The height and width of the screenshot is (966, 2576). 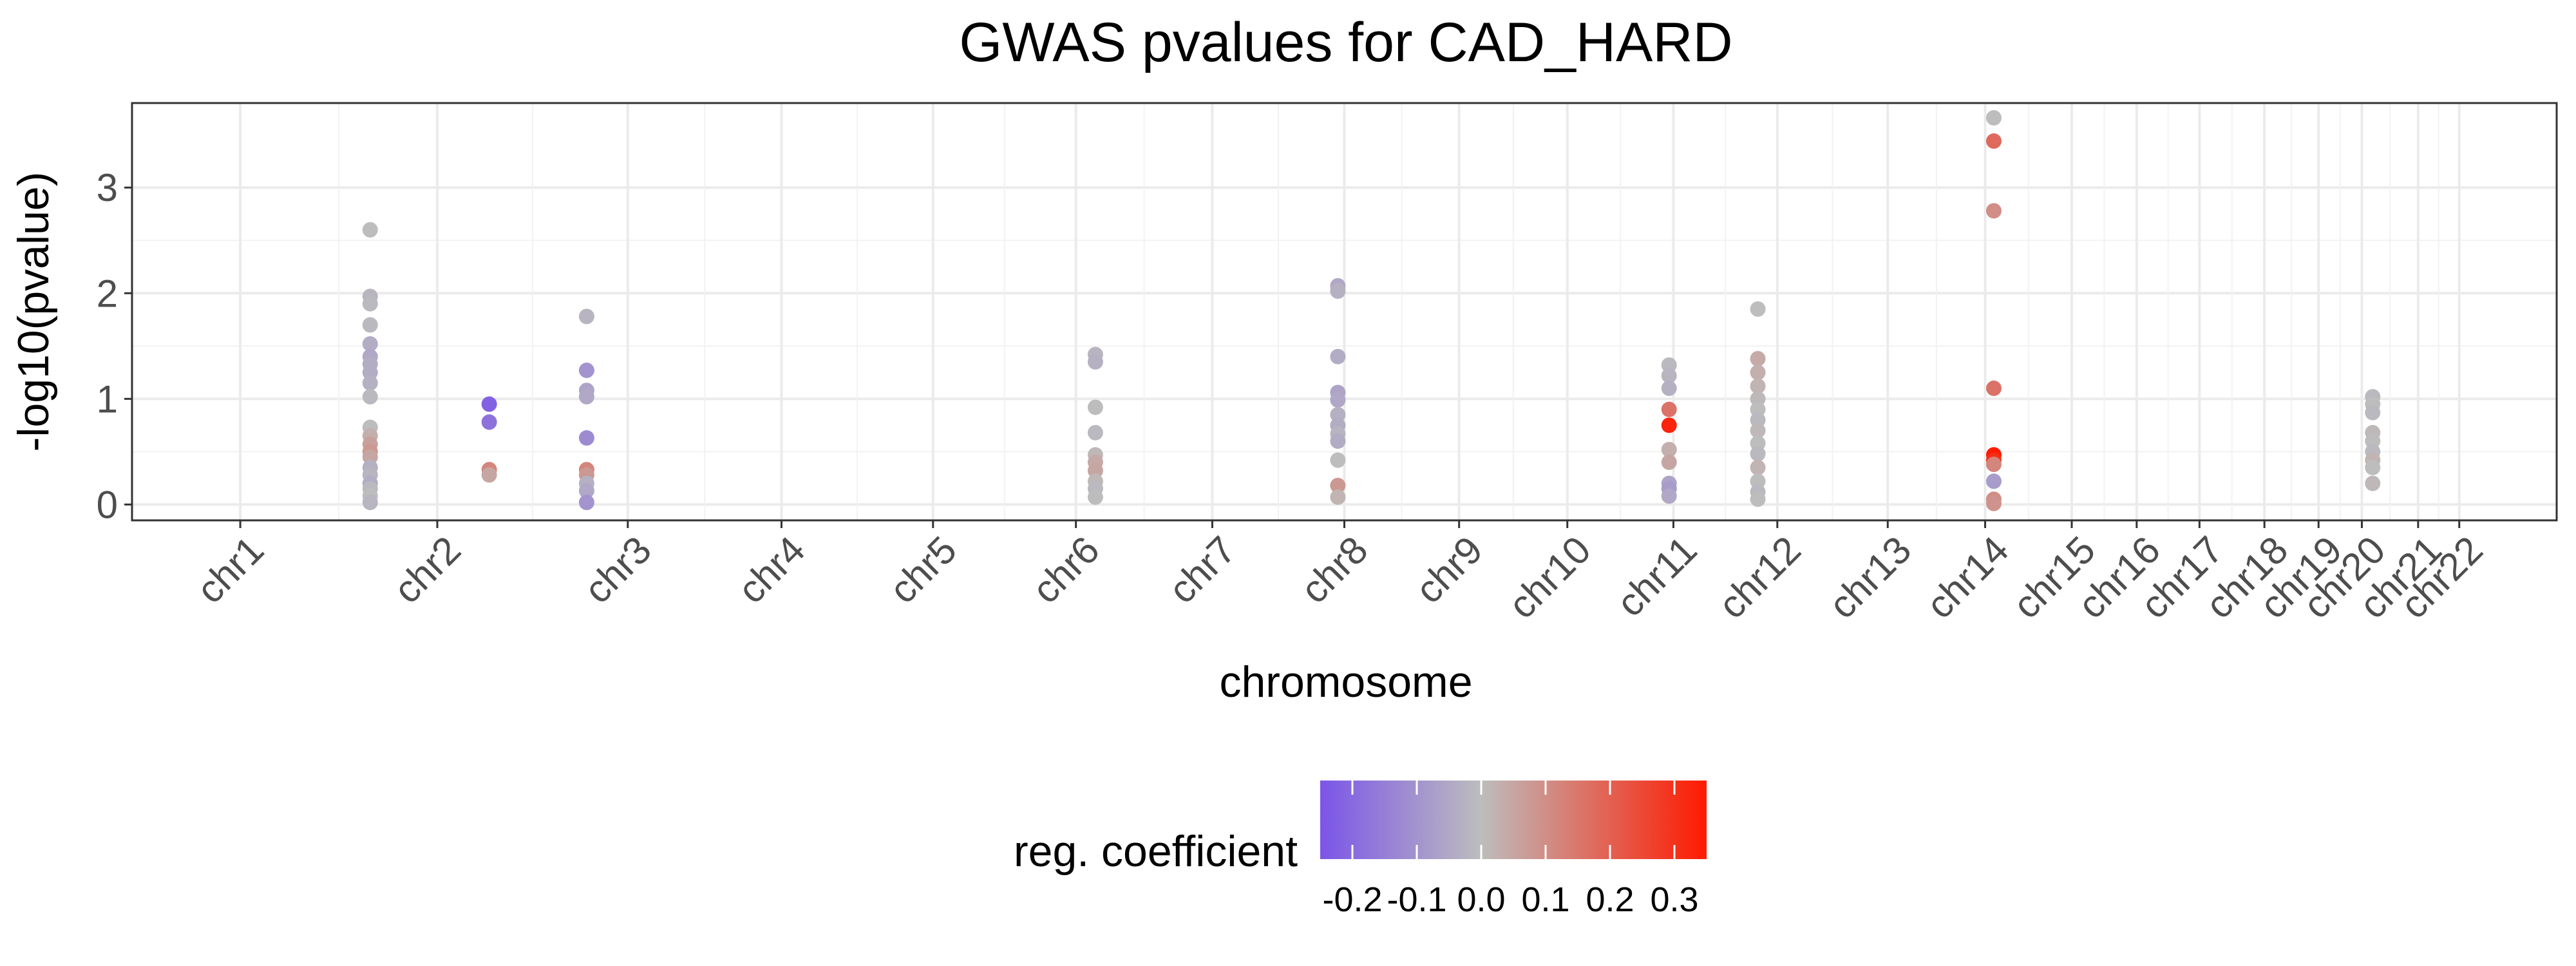 I want to click on y-axis: 0 1 2 3, so click(x=115, y=346).